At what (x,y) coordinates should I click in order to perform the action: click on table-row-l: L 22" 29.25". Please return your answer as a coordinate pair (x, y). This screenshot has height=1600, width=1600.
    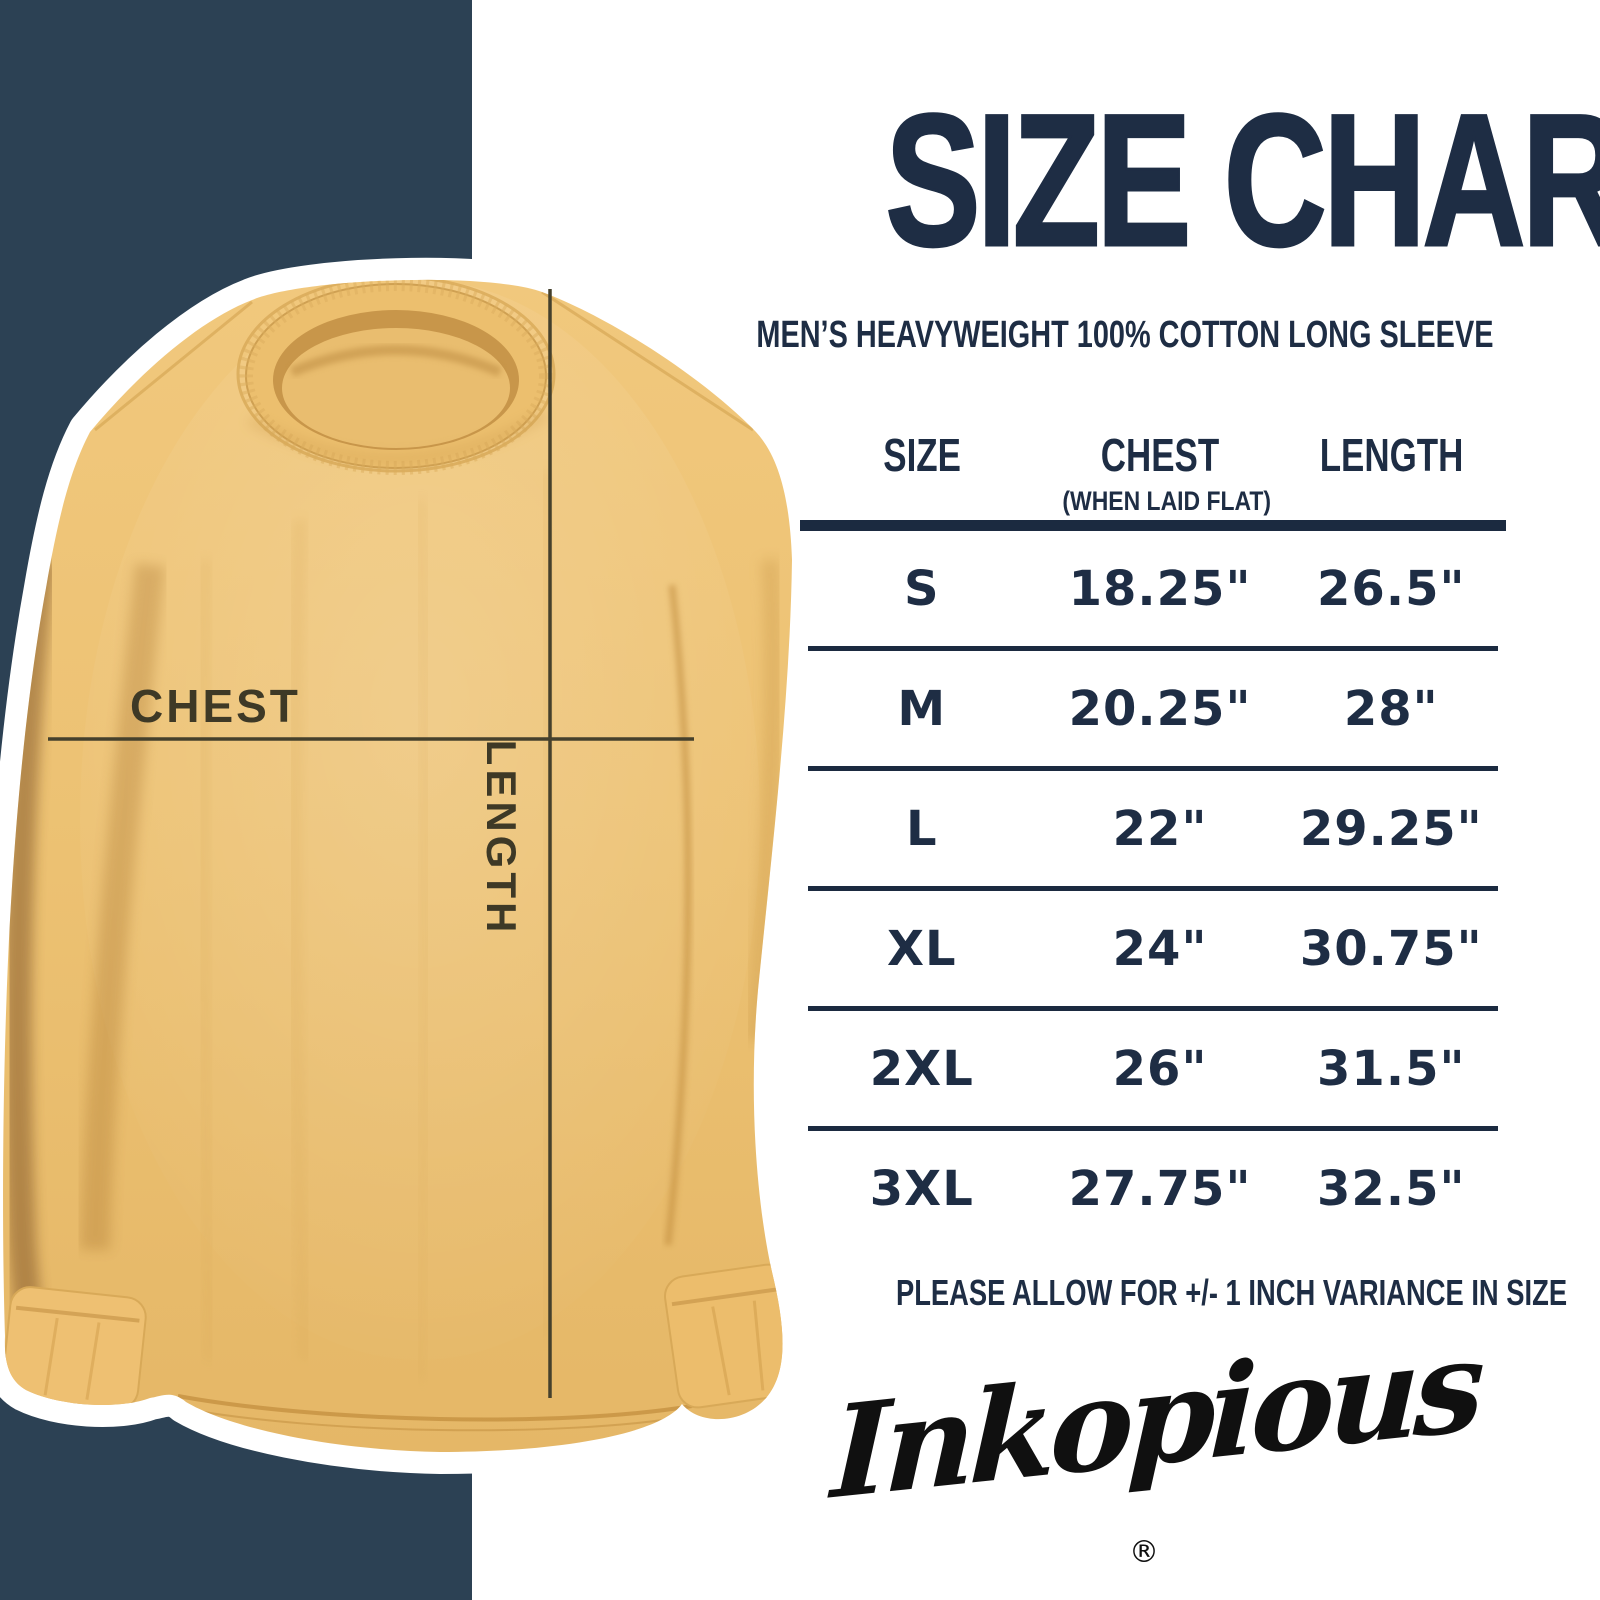
    Looking at the image, I should click on (1153, 828).